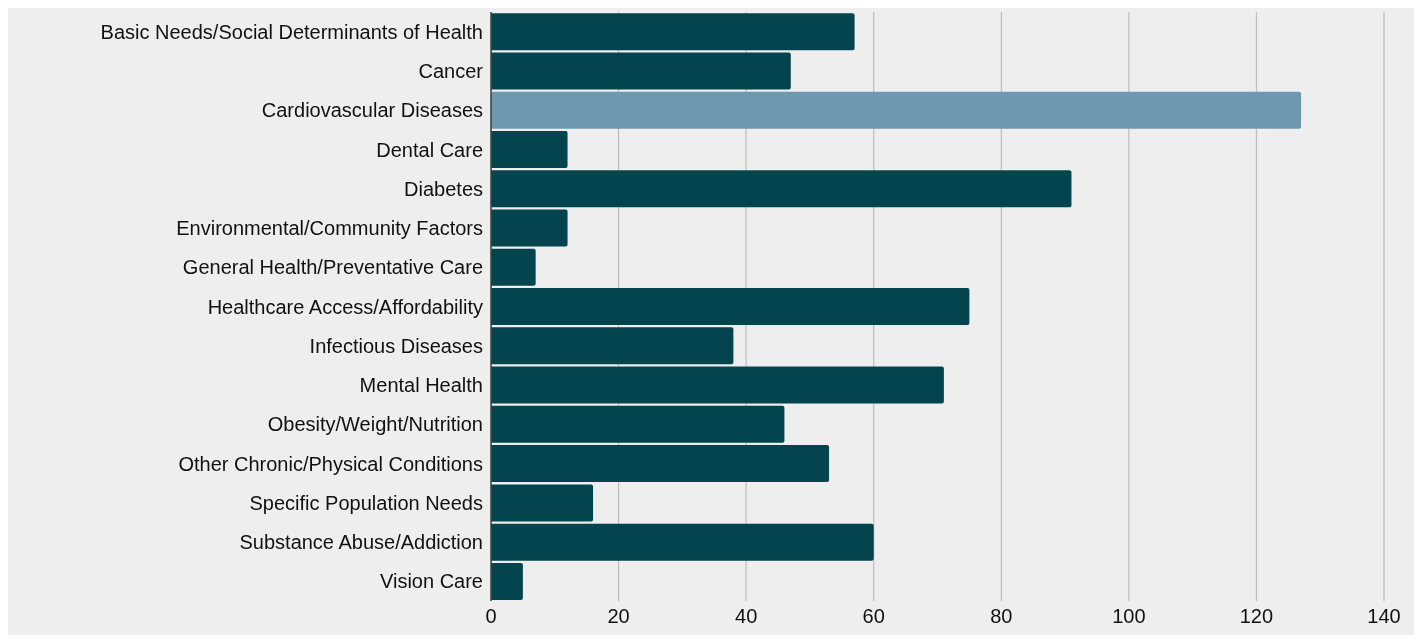 This screenshot has width=1422, height=643. I want to click on y-tick-label: Obesity/Weight/Nutrition, so click(375, 424).